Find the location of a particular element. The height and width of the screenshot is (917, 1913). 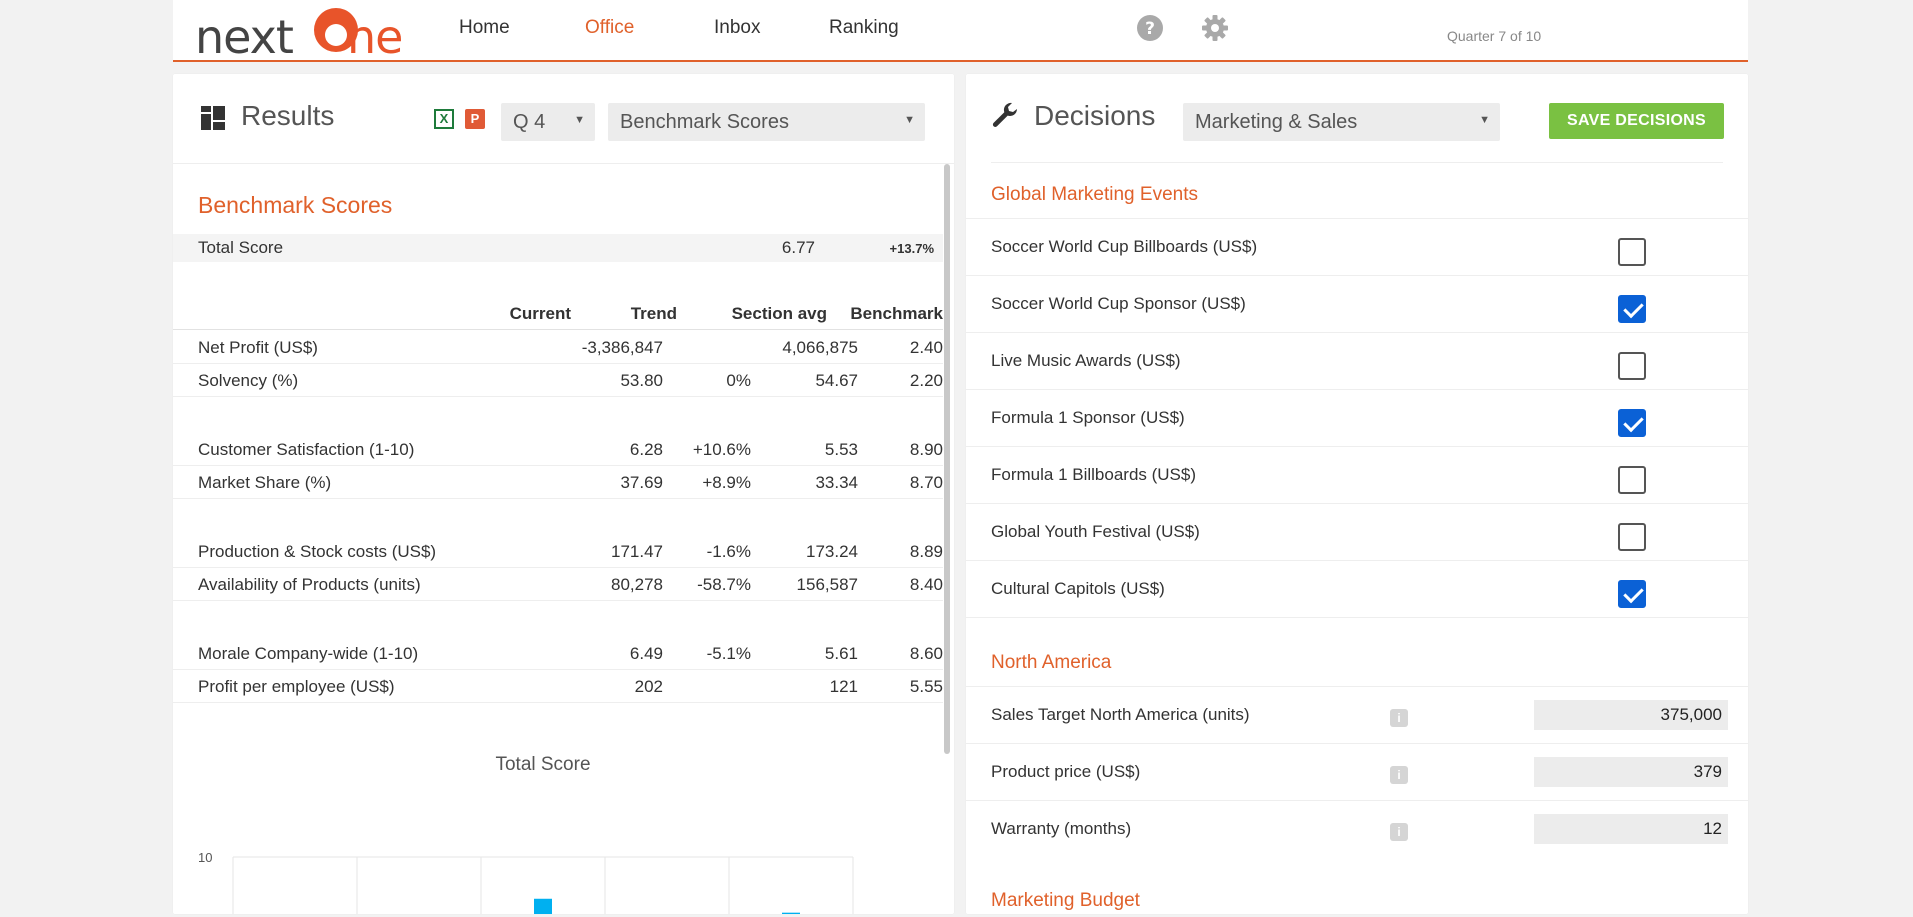

event-row: Soccer World Cup Sponsor (US$) is located at coordinates (1357, 303).